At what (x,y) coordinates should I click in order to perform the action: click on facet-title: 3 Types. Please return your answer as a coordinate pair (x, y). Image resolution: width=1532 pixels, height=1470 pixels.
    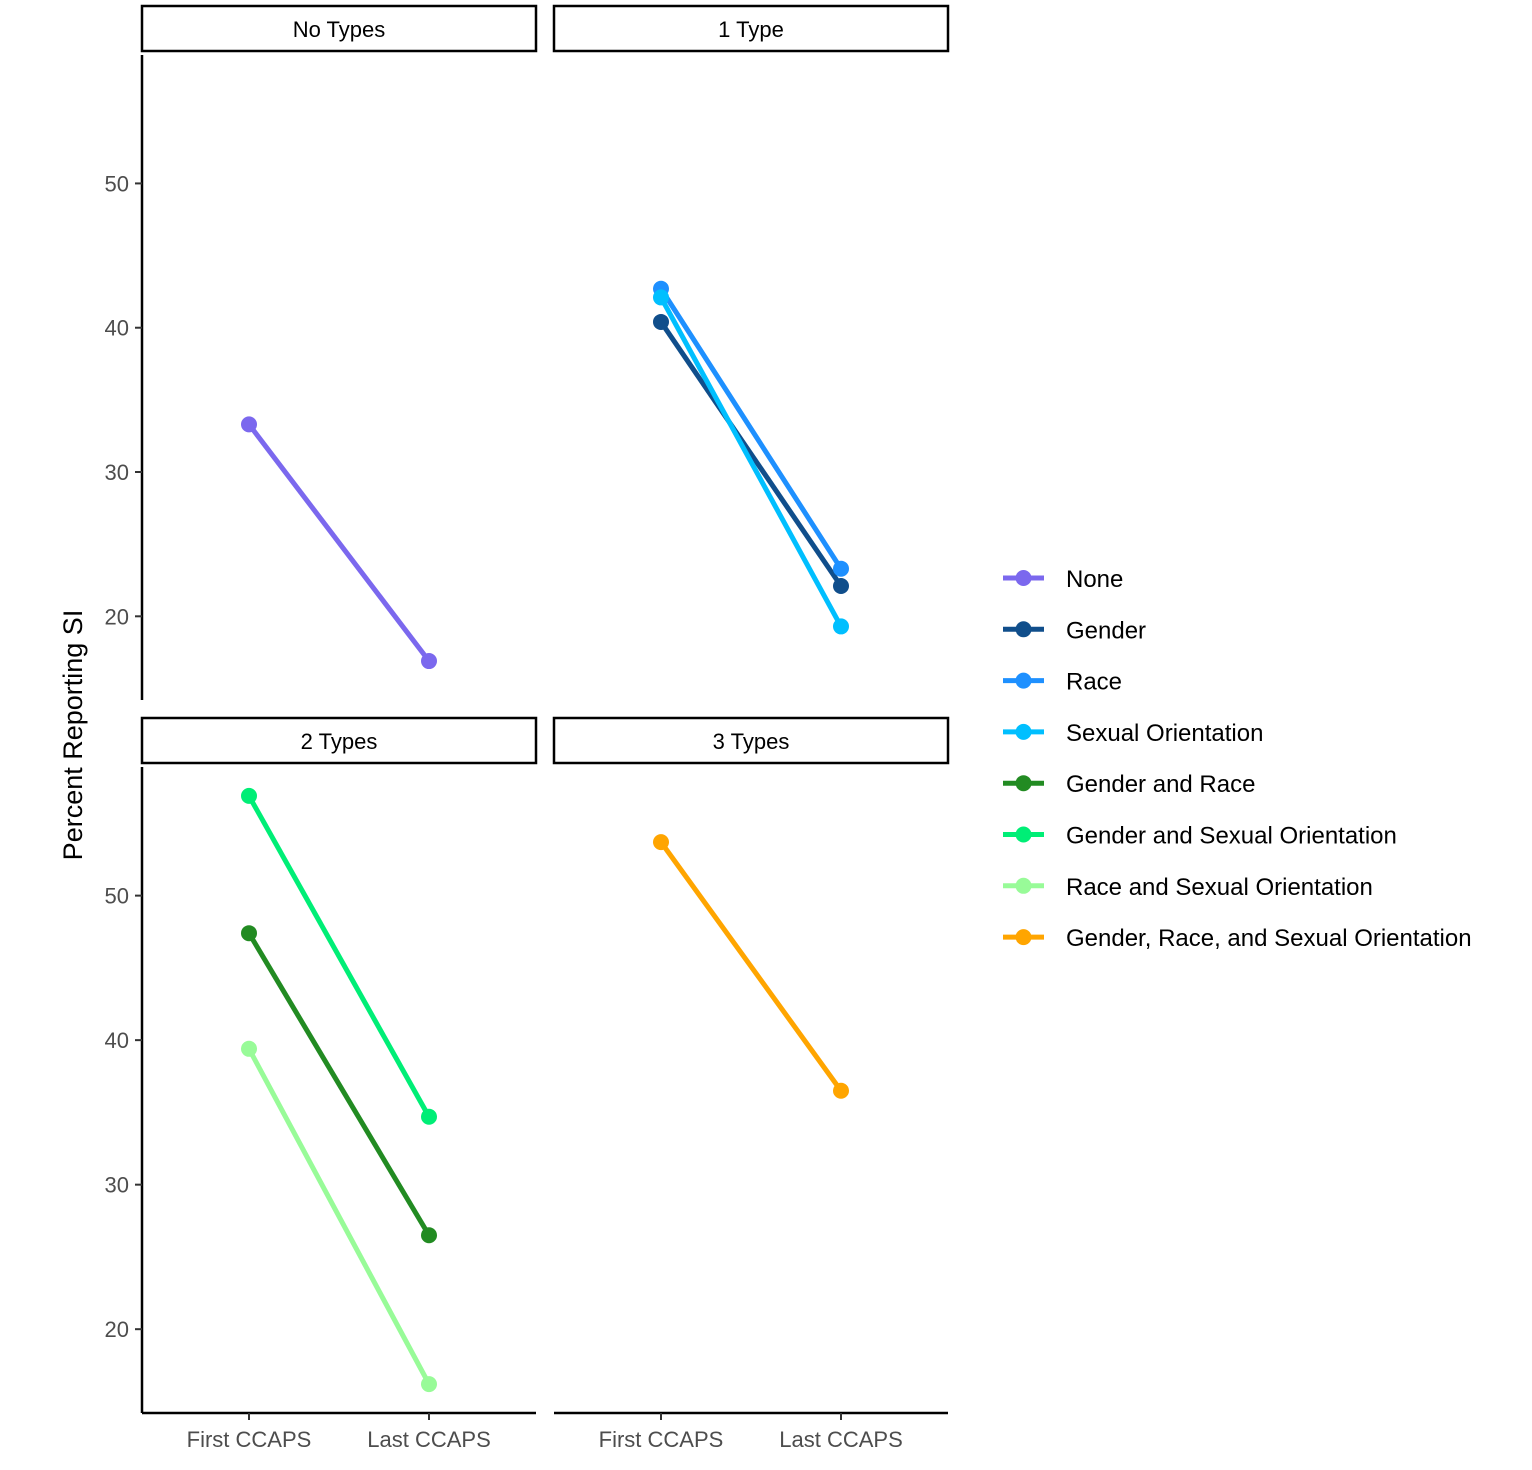
    Looking at the image, I should click on (751, 741).